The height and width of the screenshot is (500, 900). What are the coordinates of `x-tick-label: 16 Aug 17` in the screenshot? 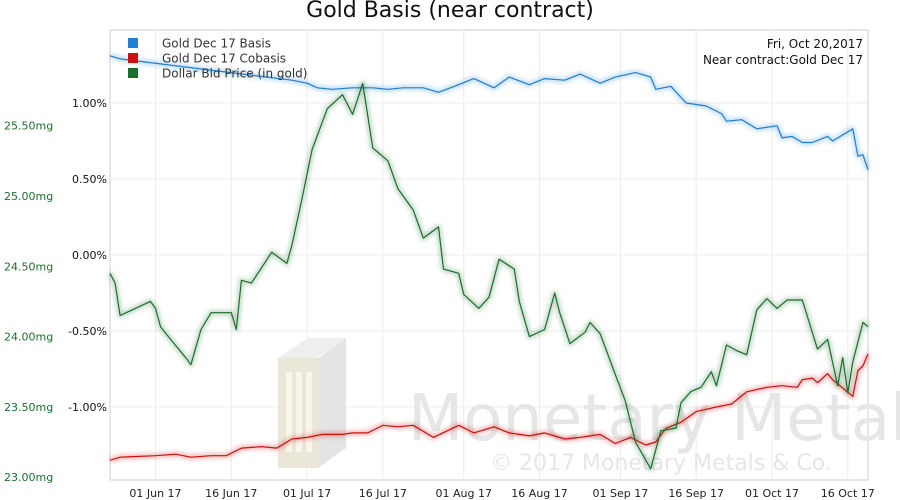 It's located at (539, 493).